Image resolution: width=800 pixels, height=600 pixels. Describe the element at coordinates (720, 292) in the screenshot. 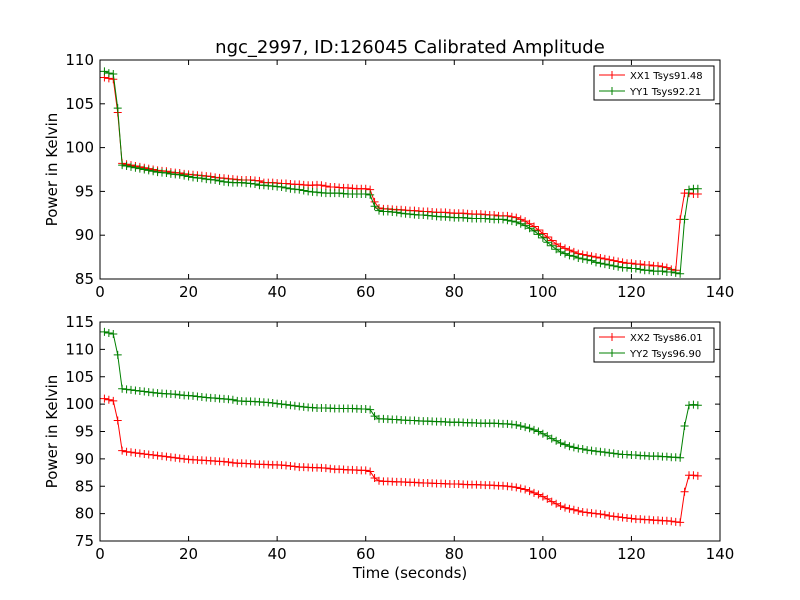

I see `x-tick-label: 140` at that location.